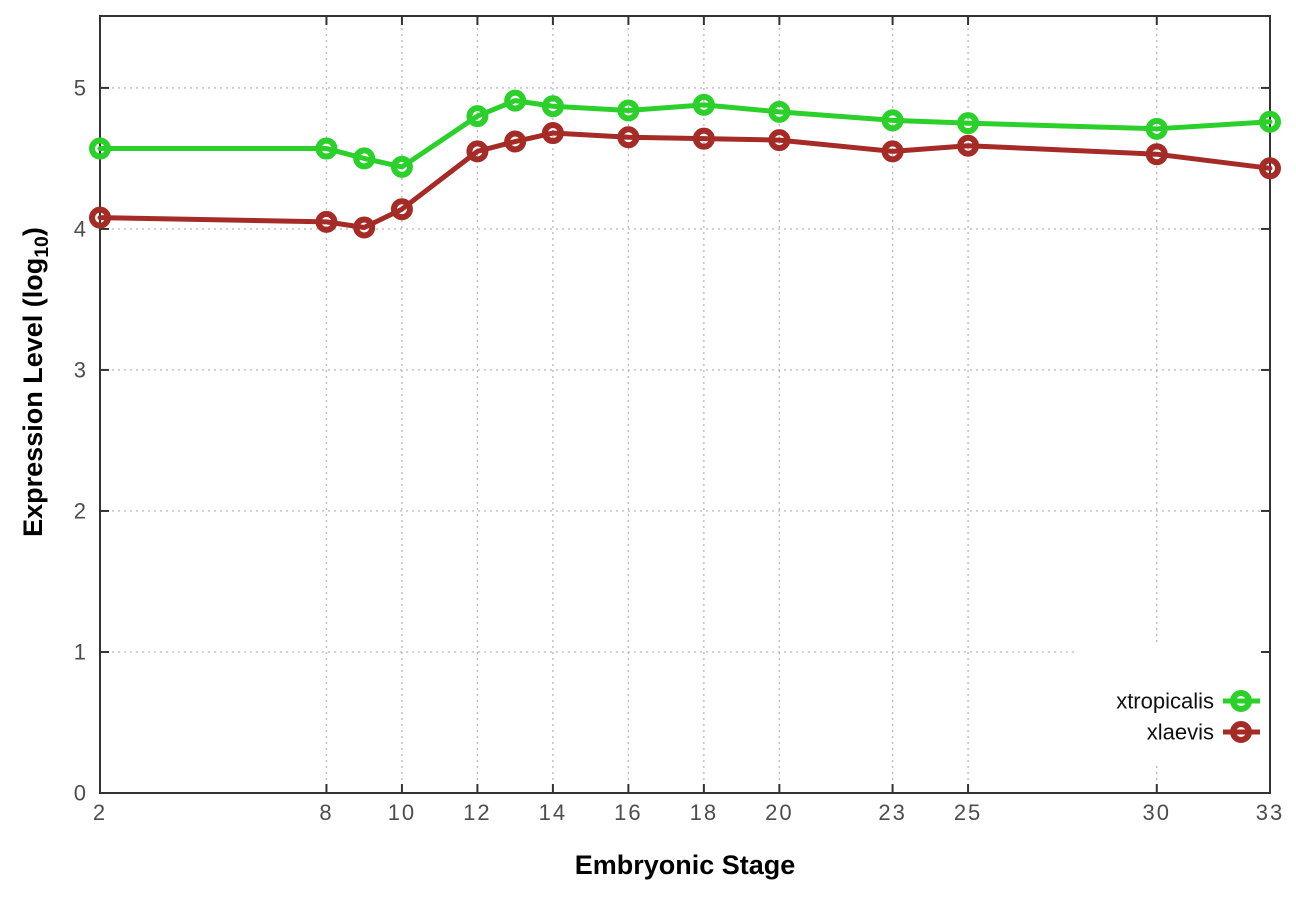 Image resolution: width=1296 pixels, height=907 pixels. What do you see at coordinates (628, 812) in the screenshot?
I see `x-tick-label: 16` at bounding box center [628, 812].